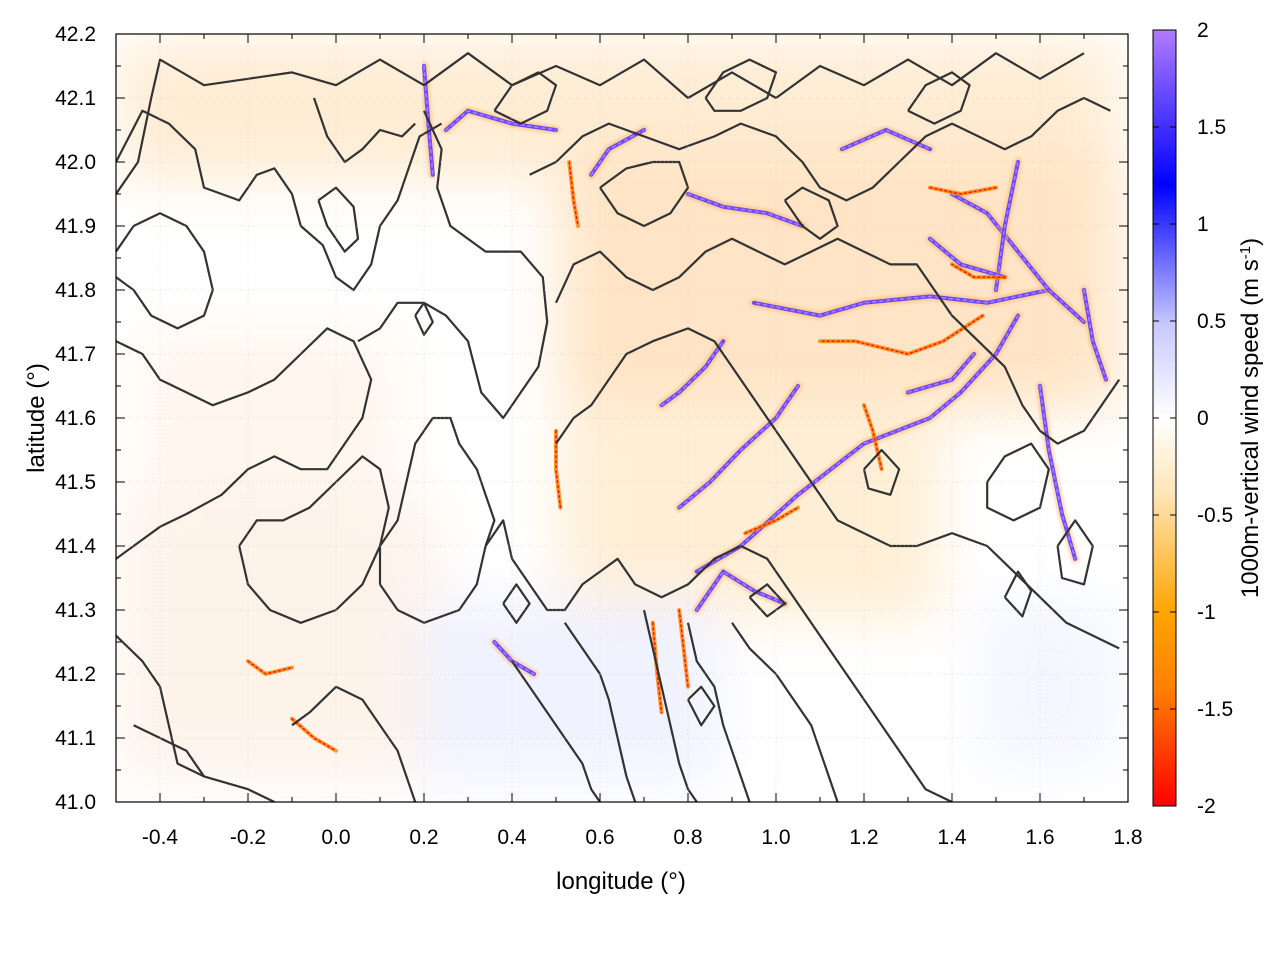 This screenshot has width=1280, height=960. What do you see at coordinates (75, 482) in the screenshot?
I see `y-tick-label: 41.5` at bounding box center [75, 482].